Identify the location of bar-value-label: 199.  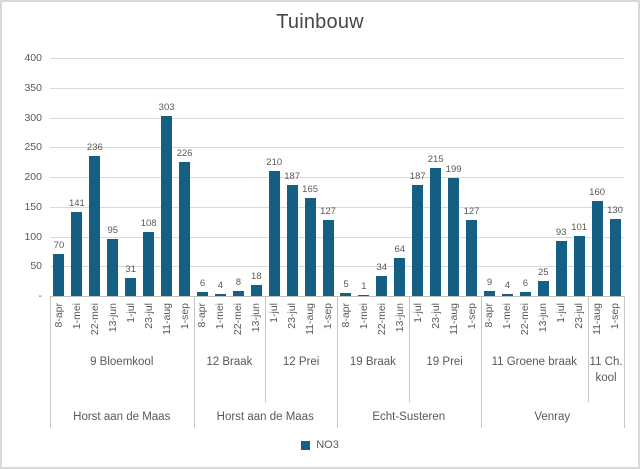
(453, 169).